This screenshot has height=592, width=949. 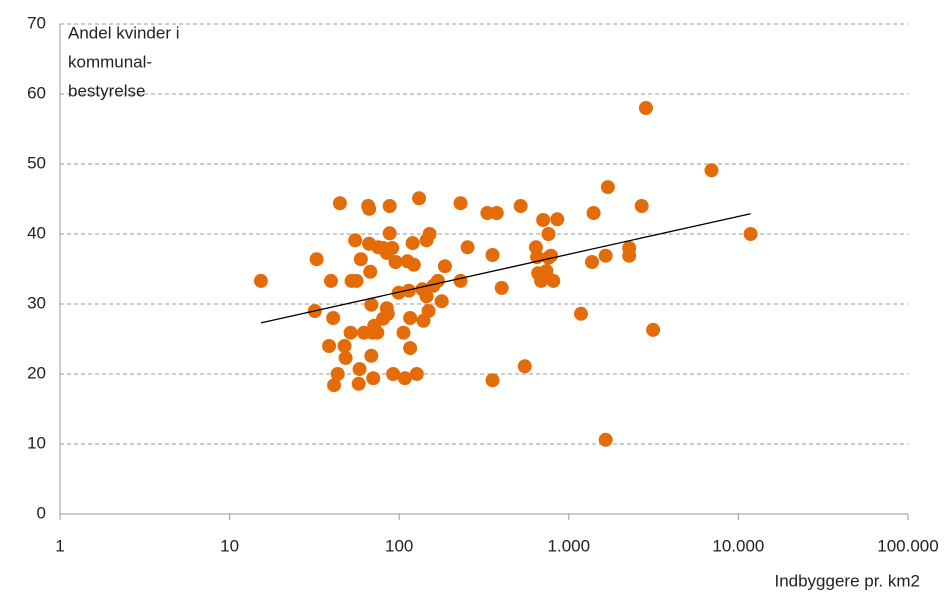 What do you see at coordinates (569, 545) in the screenshot?
I see `x-tick-label: 1.000` at bounding box center [569, 545].